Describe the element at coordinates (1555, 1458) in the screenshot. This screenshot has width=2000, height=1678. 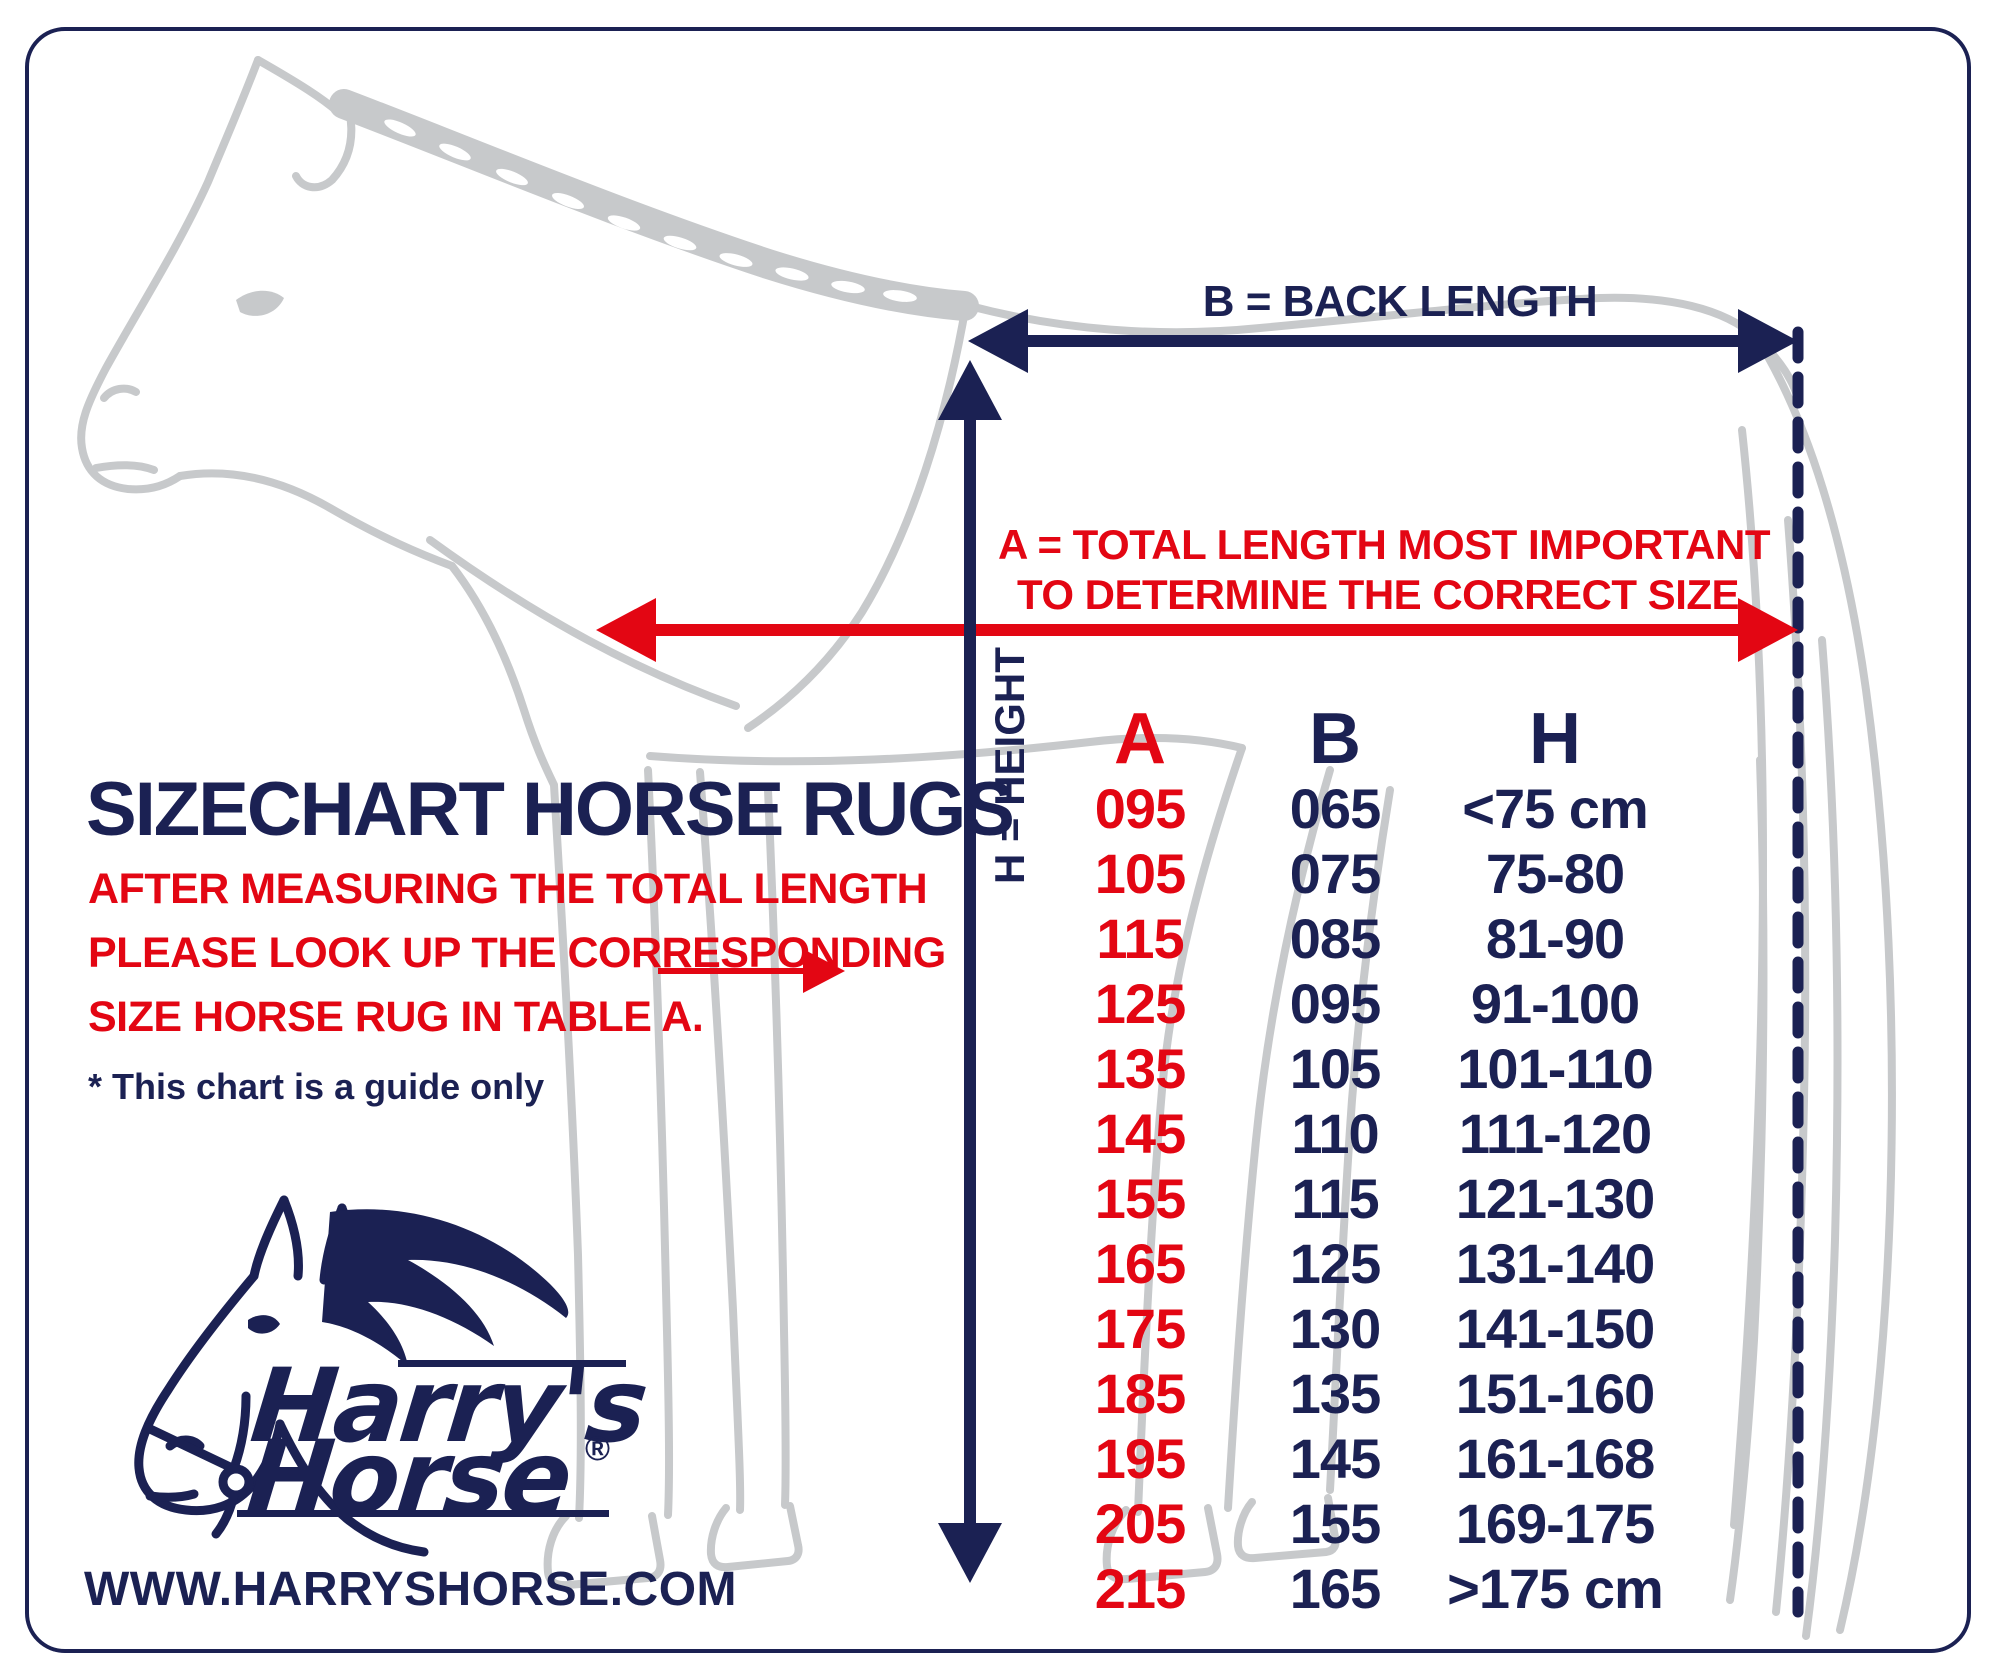
I see `table-cell: 161-168` at that location.